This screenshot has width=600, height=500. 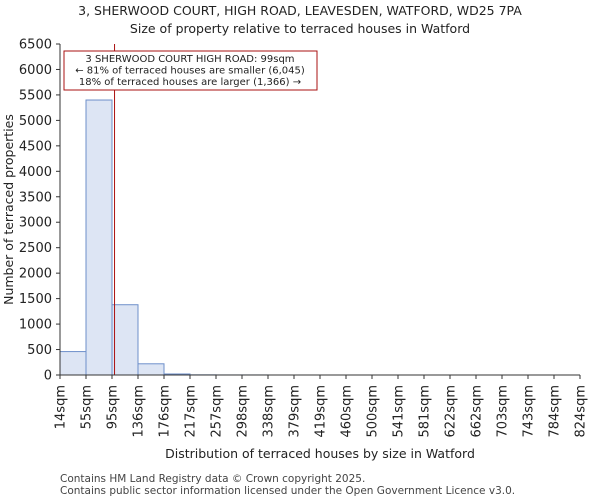 What do you see at coordinates (243, 411) in the screenshot?
I see `x-tick-label: 298sqm` at bounding box center [243, 411].